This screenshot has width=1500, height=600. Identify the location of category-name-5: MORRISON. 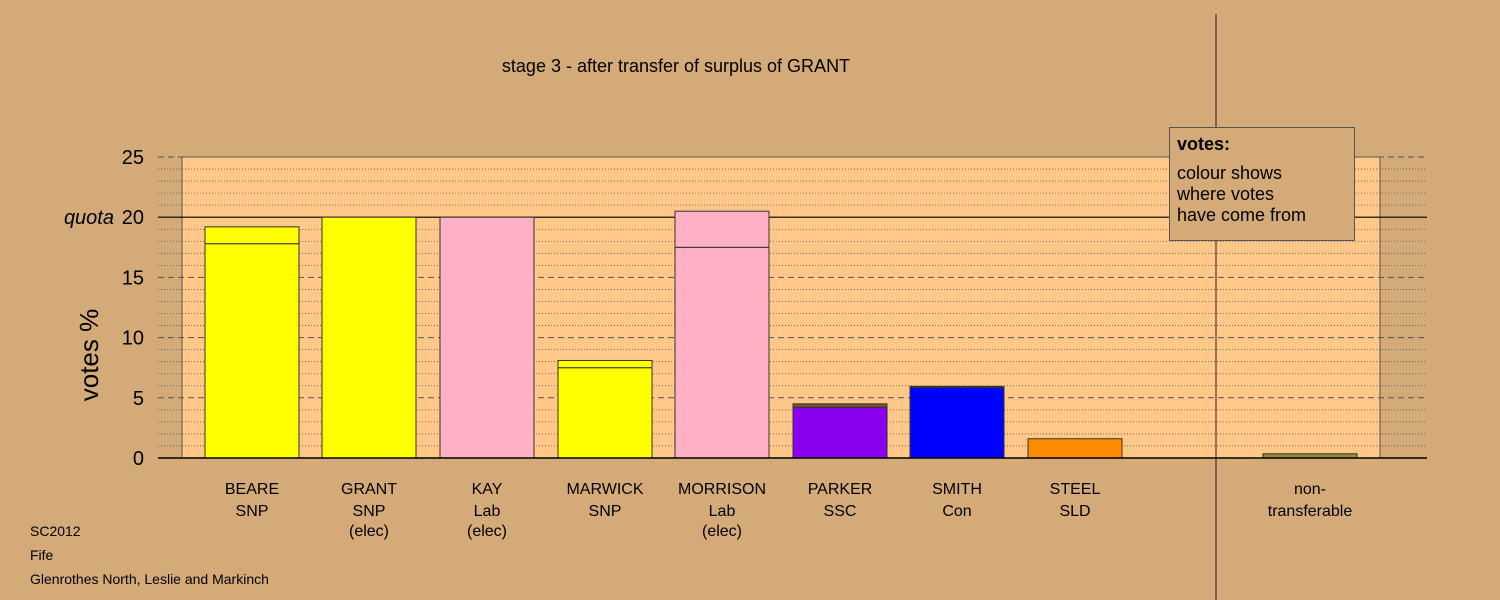
(722, 489).